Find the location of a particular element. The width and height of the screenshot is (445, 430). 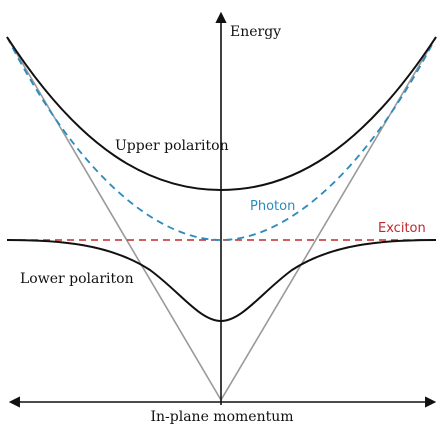

x-axis-label: In-plane momentum is located at coordinates (221, 417).